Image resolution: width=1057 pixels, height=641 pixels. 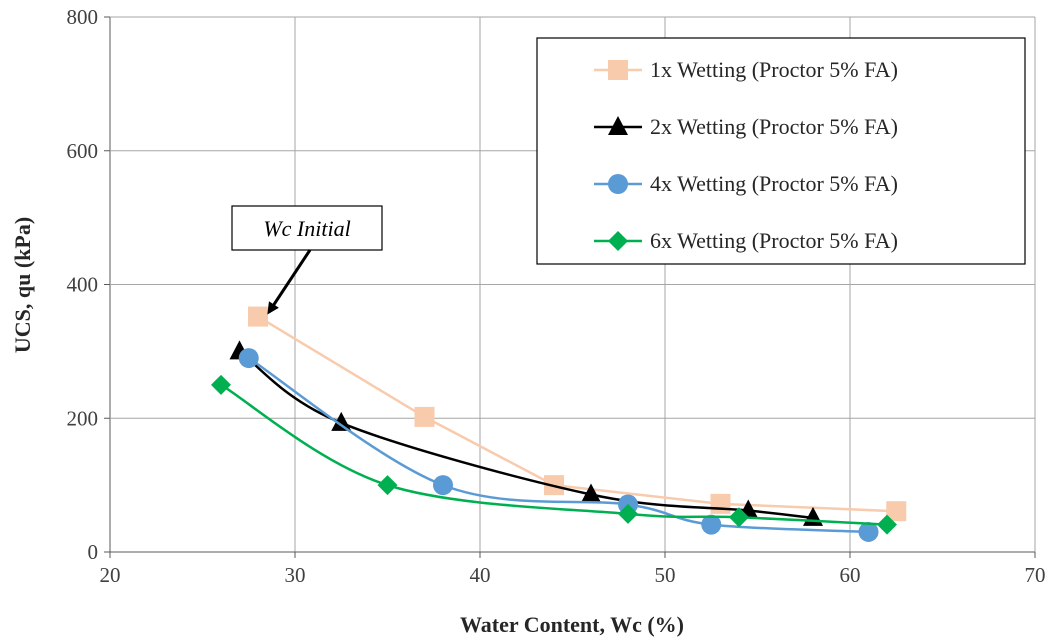 I want to click on legend-entry: 4x Wetting (Proctor 5% FA), so click(x=746, y=183).